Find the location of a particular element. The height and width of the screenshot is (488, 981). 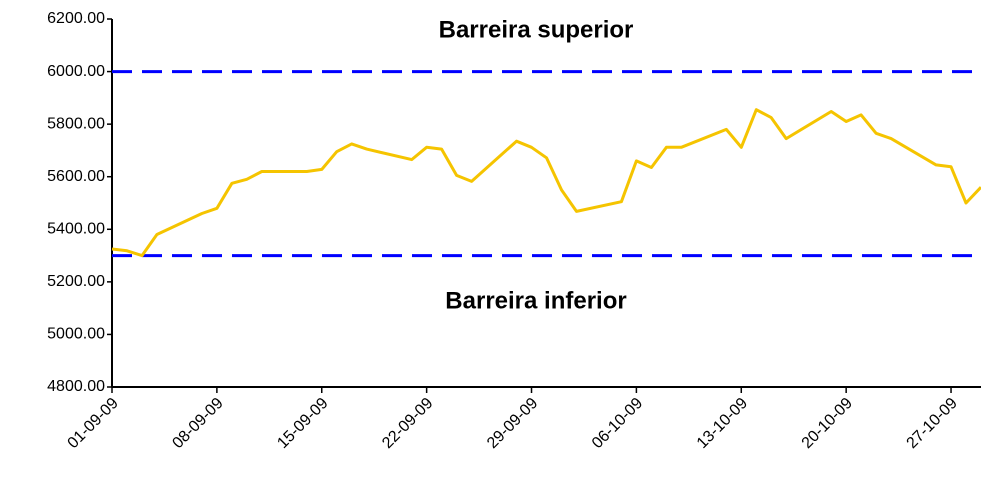

y-tick-label: 6000.00 is located at coordinates (76, 71).